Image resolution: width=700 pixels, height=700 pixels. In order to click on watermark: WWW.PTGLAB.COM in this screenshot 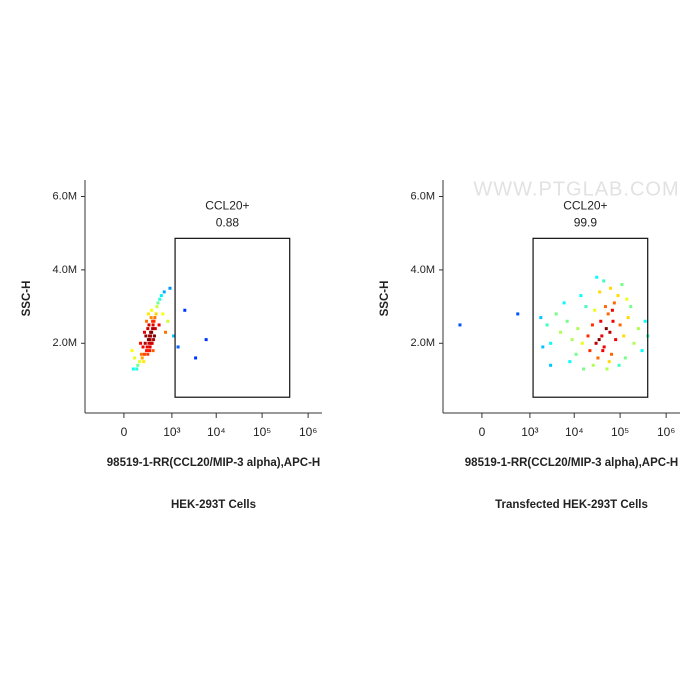, I will do `click(576, 189)`.